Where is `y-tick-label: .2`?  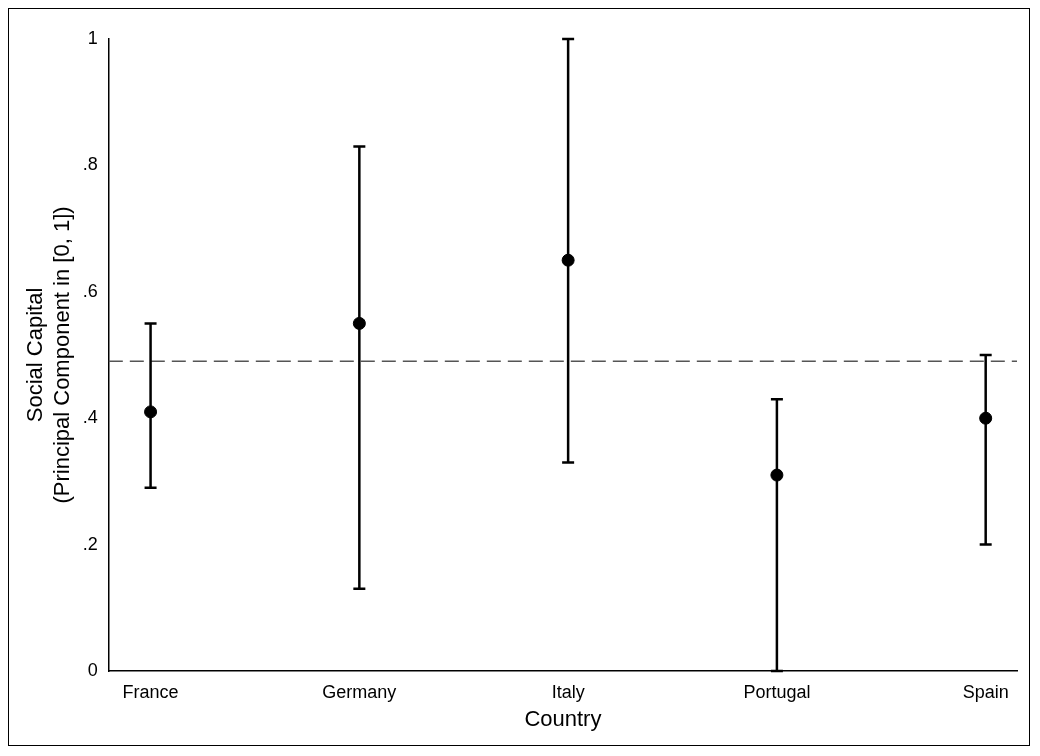
y-tick-label: .2 is located at coordinates (90, 543).